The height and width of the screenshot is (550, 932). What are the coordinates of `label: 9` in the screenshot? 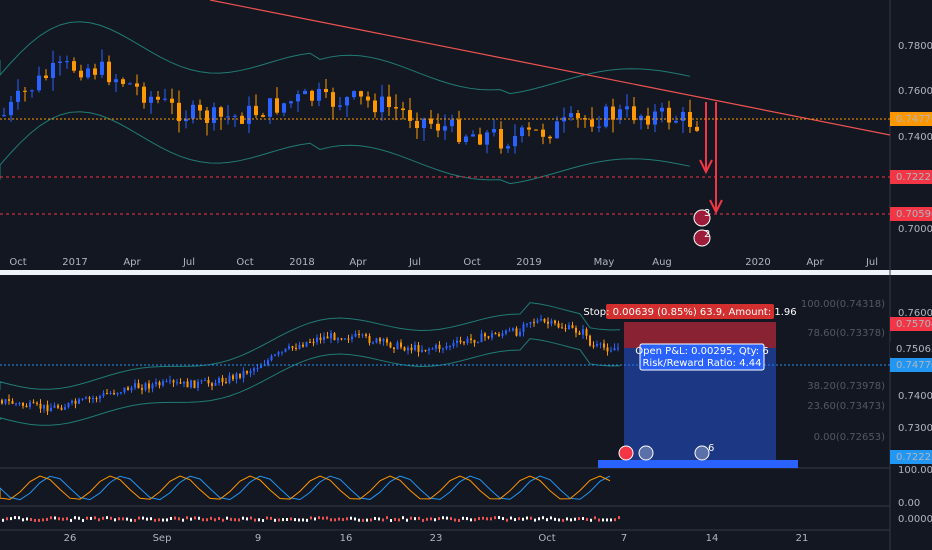 It's located at (258, 538).